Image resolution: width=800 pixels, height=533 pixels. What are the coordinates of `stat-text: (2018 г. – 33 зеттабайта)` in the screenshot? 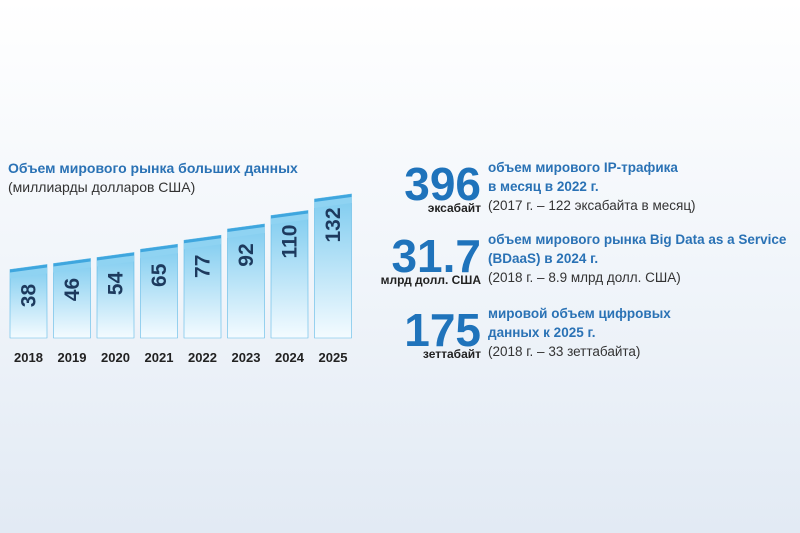 It's located at (564, 351).